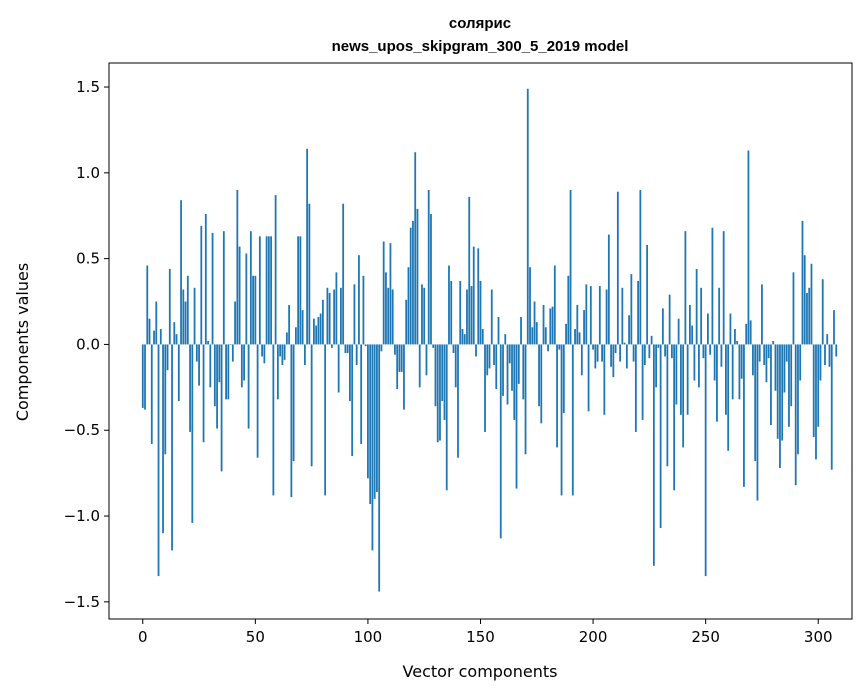  Describe the element at coordinates (593, 637) in the screenshot. I see `x-tick-label: 200` at that location.